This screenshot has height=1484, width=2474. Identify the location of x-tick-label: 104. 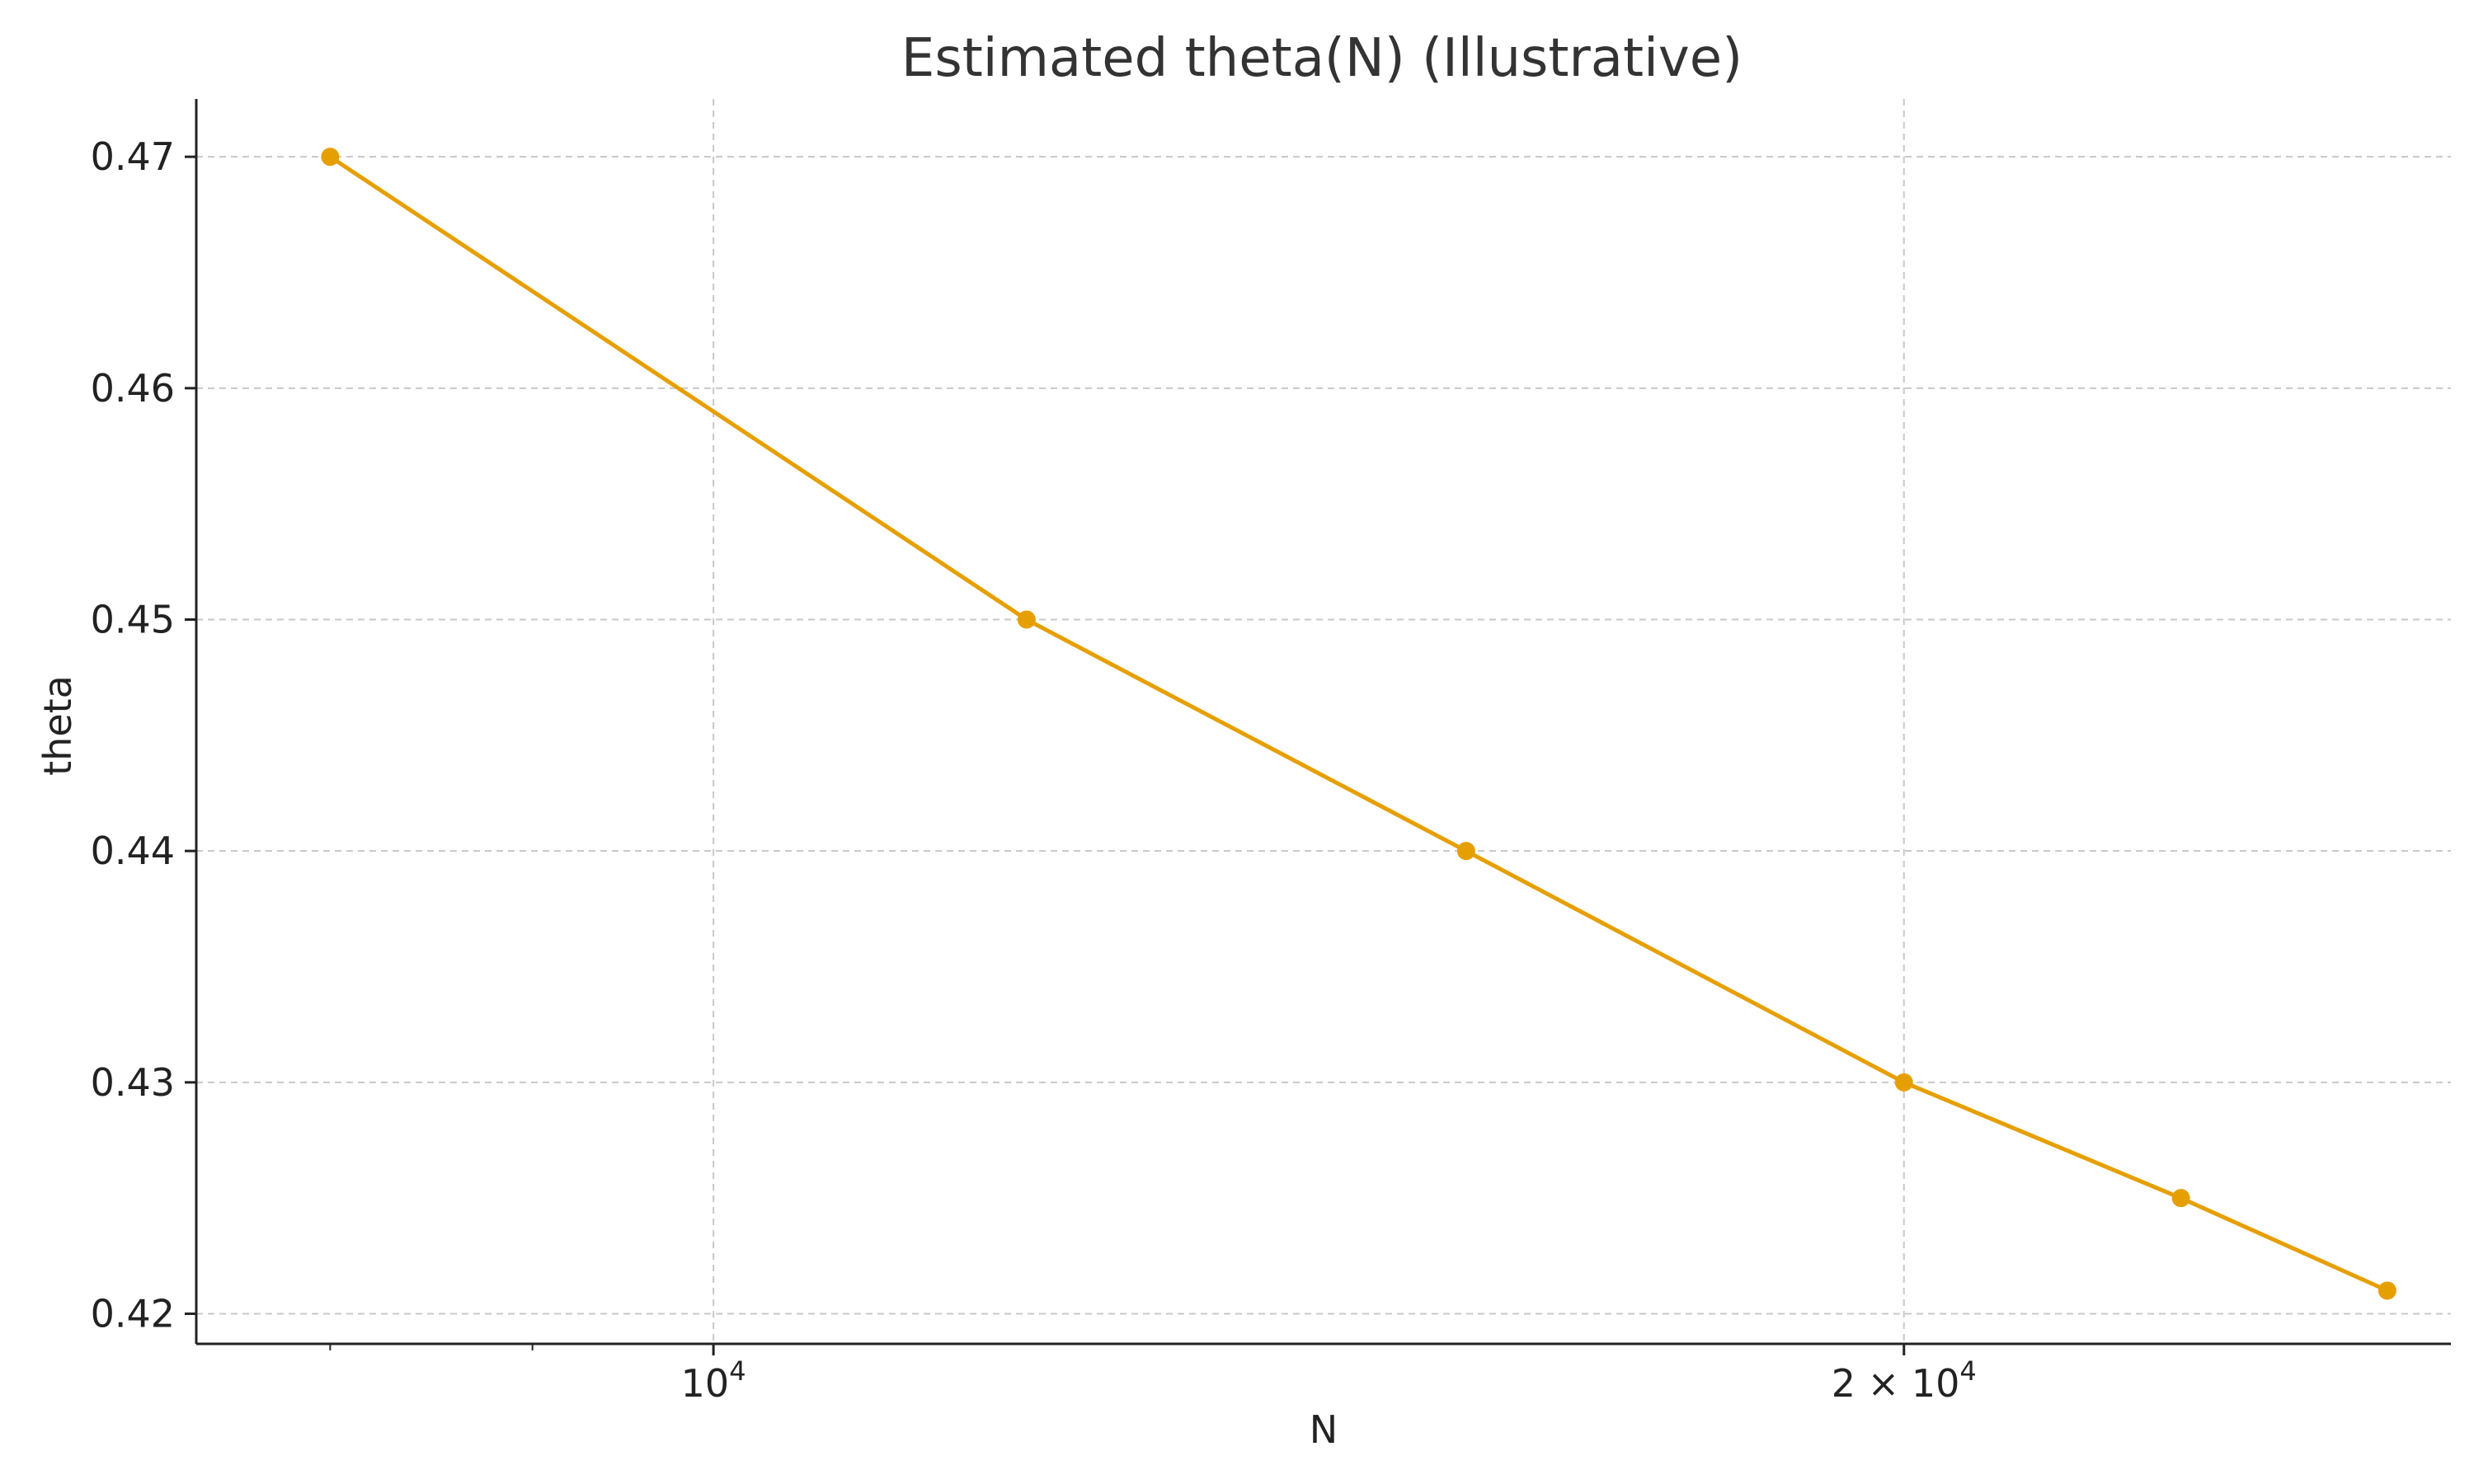
(713, 1380).